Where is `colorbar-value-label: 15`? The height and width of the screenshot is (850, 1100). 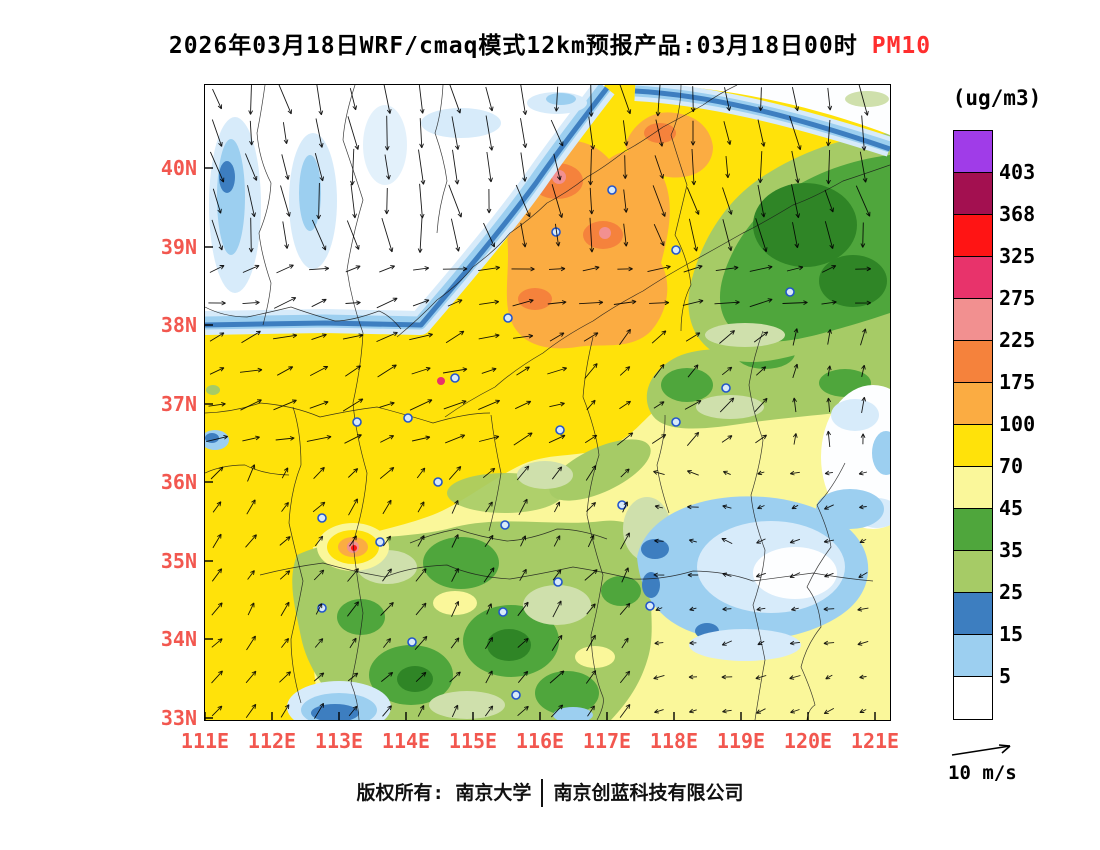 colorbar-value-label: 15 is located at coordinates (1011, 634).